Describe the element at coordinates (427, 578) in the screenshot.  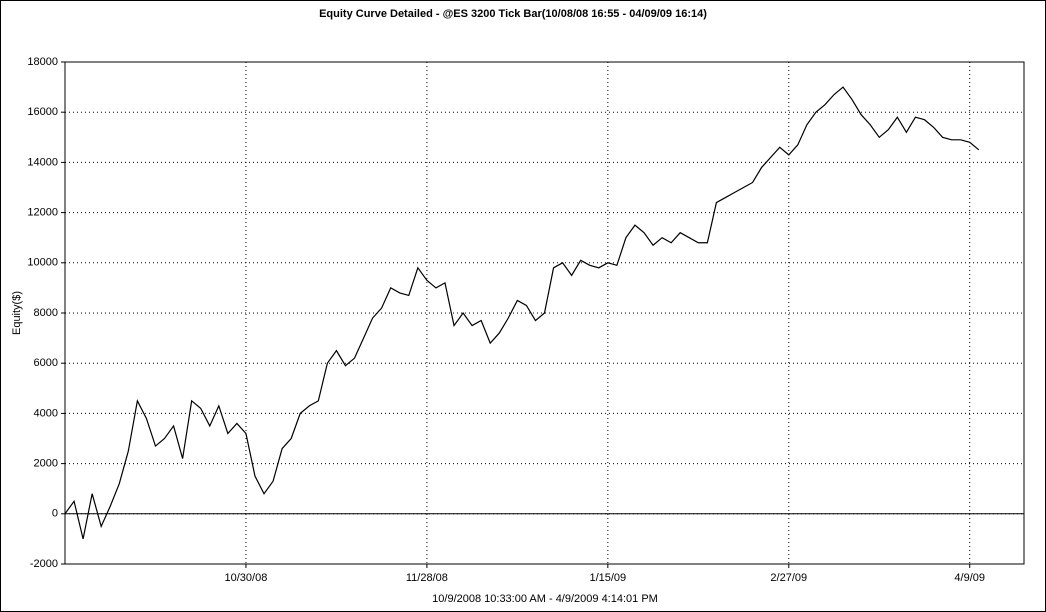
I see `x-tick-label: 11/28/08` at that location.